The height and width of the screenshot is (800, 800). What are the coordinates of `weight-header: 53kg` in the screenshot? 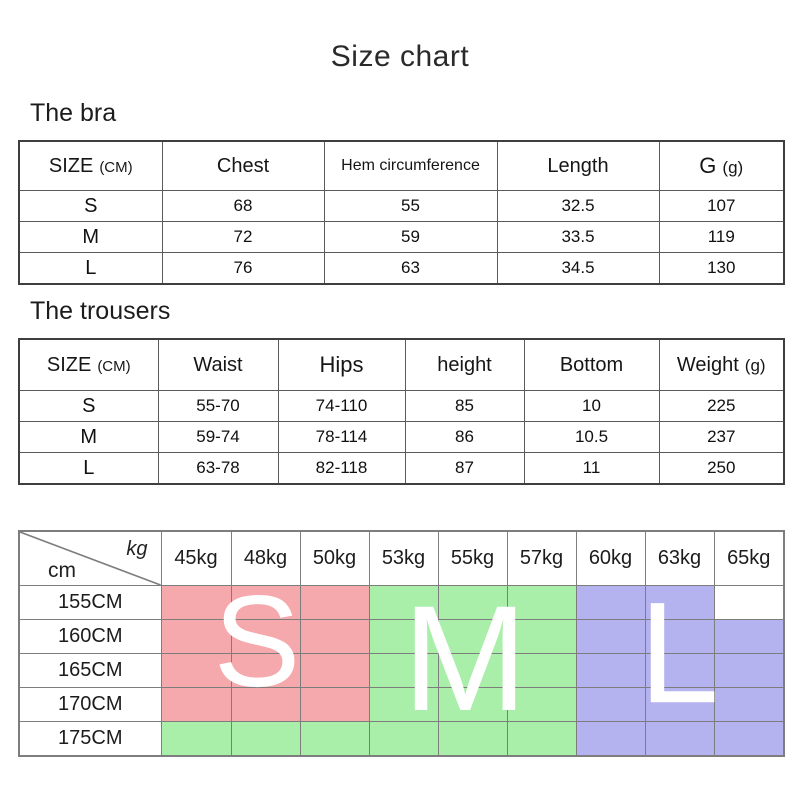 It's located at (403, 558).